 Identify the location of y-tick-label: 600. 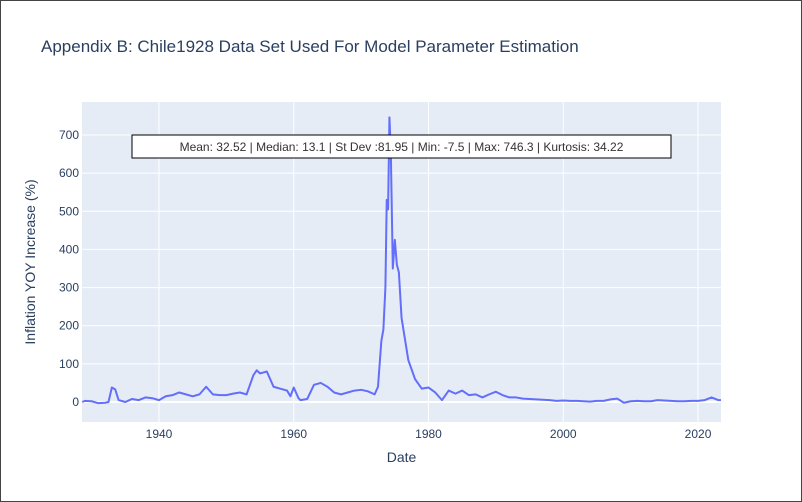
(69, 173).